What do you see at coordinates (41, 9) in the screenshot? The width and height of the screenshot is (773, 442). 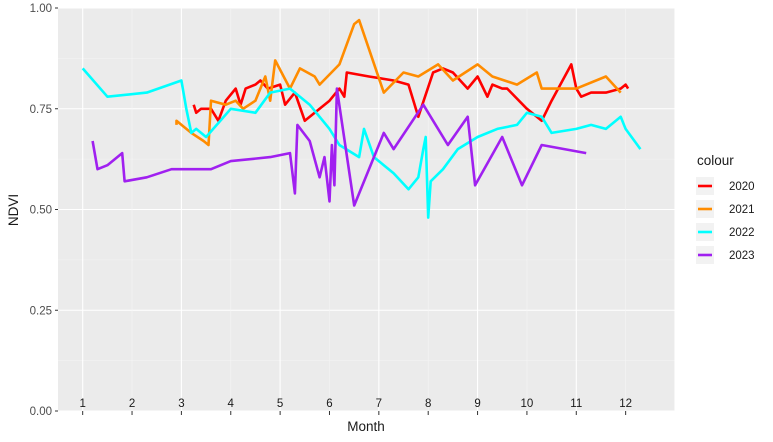 I see `y-tick-label: 1.00` at bounding box center [41, 9].